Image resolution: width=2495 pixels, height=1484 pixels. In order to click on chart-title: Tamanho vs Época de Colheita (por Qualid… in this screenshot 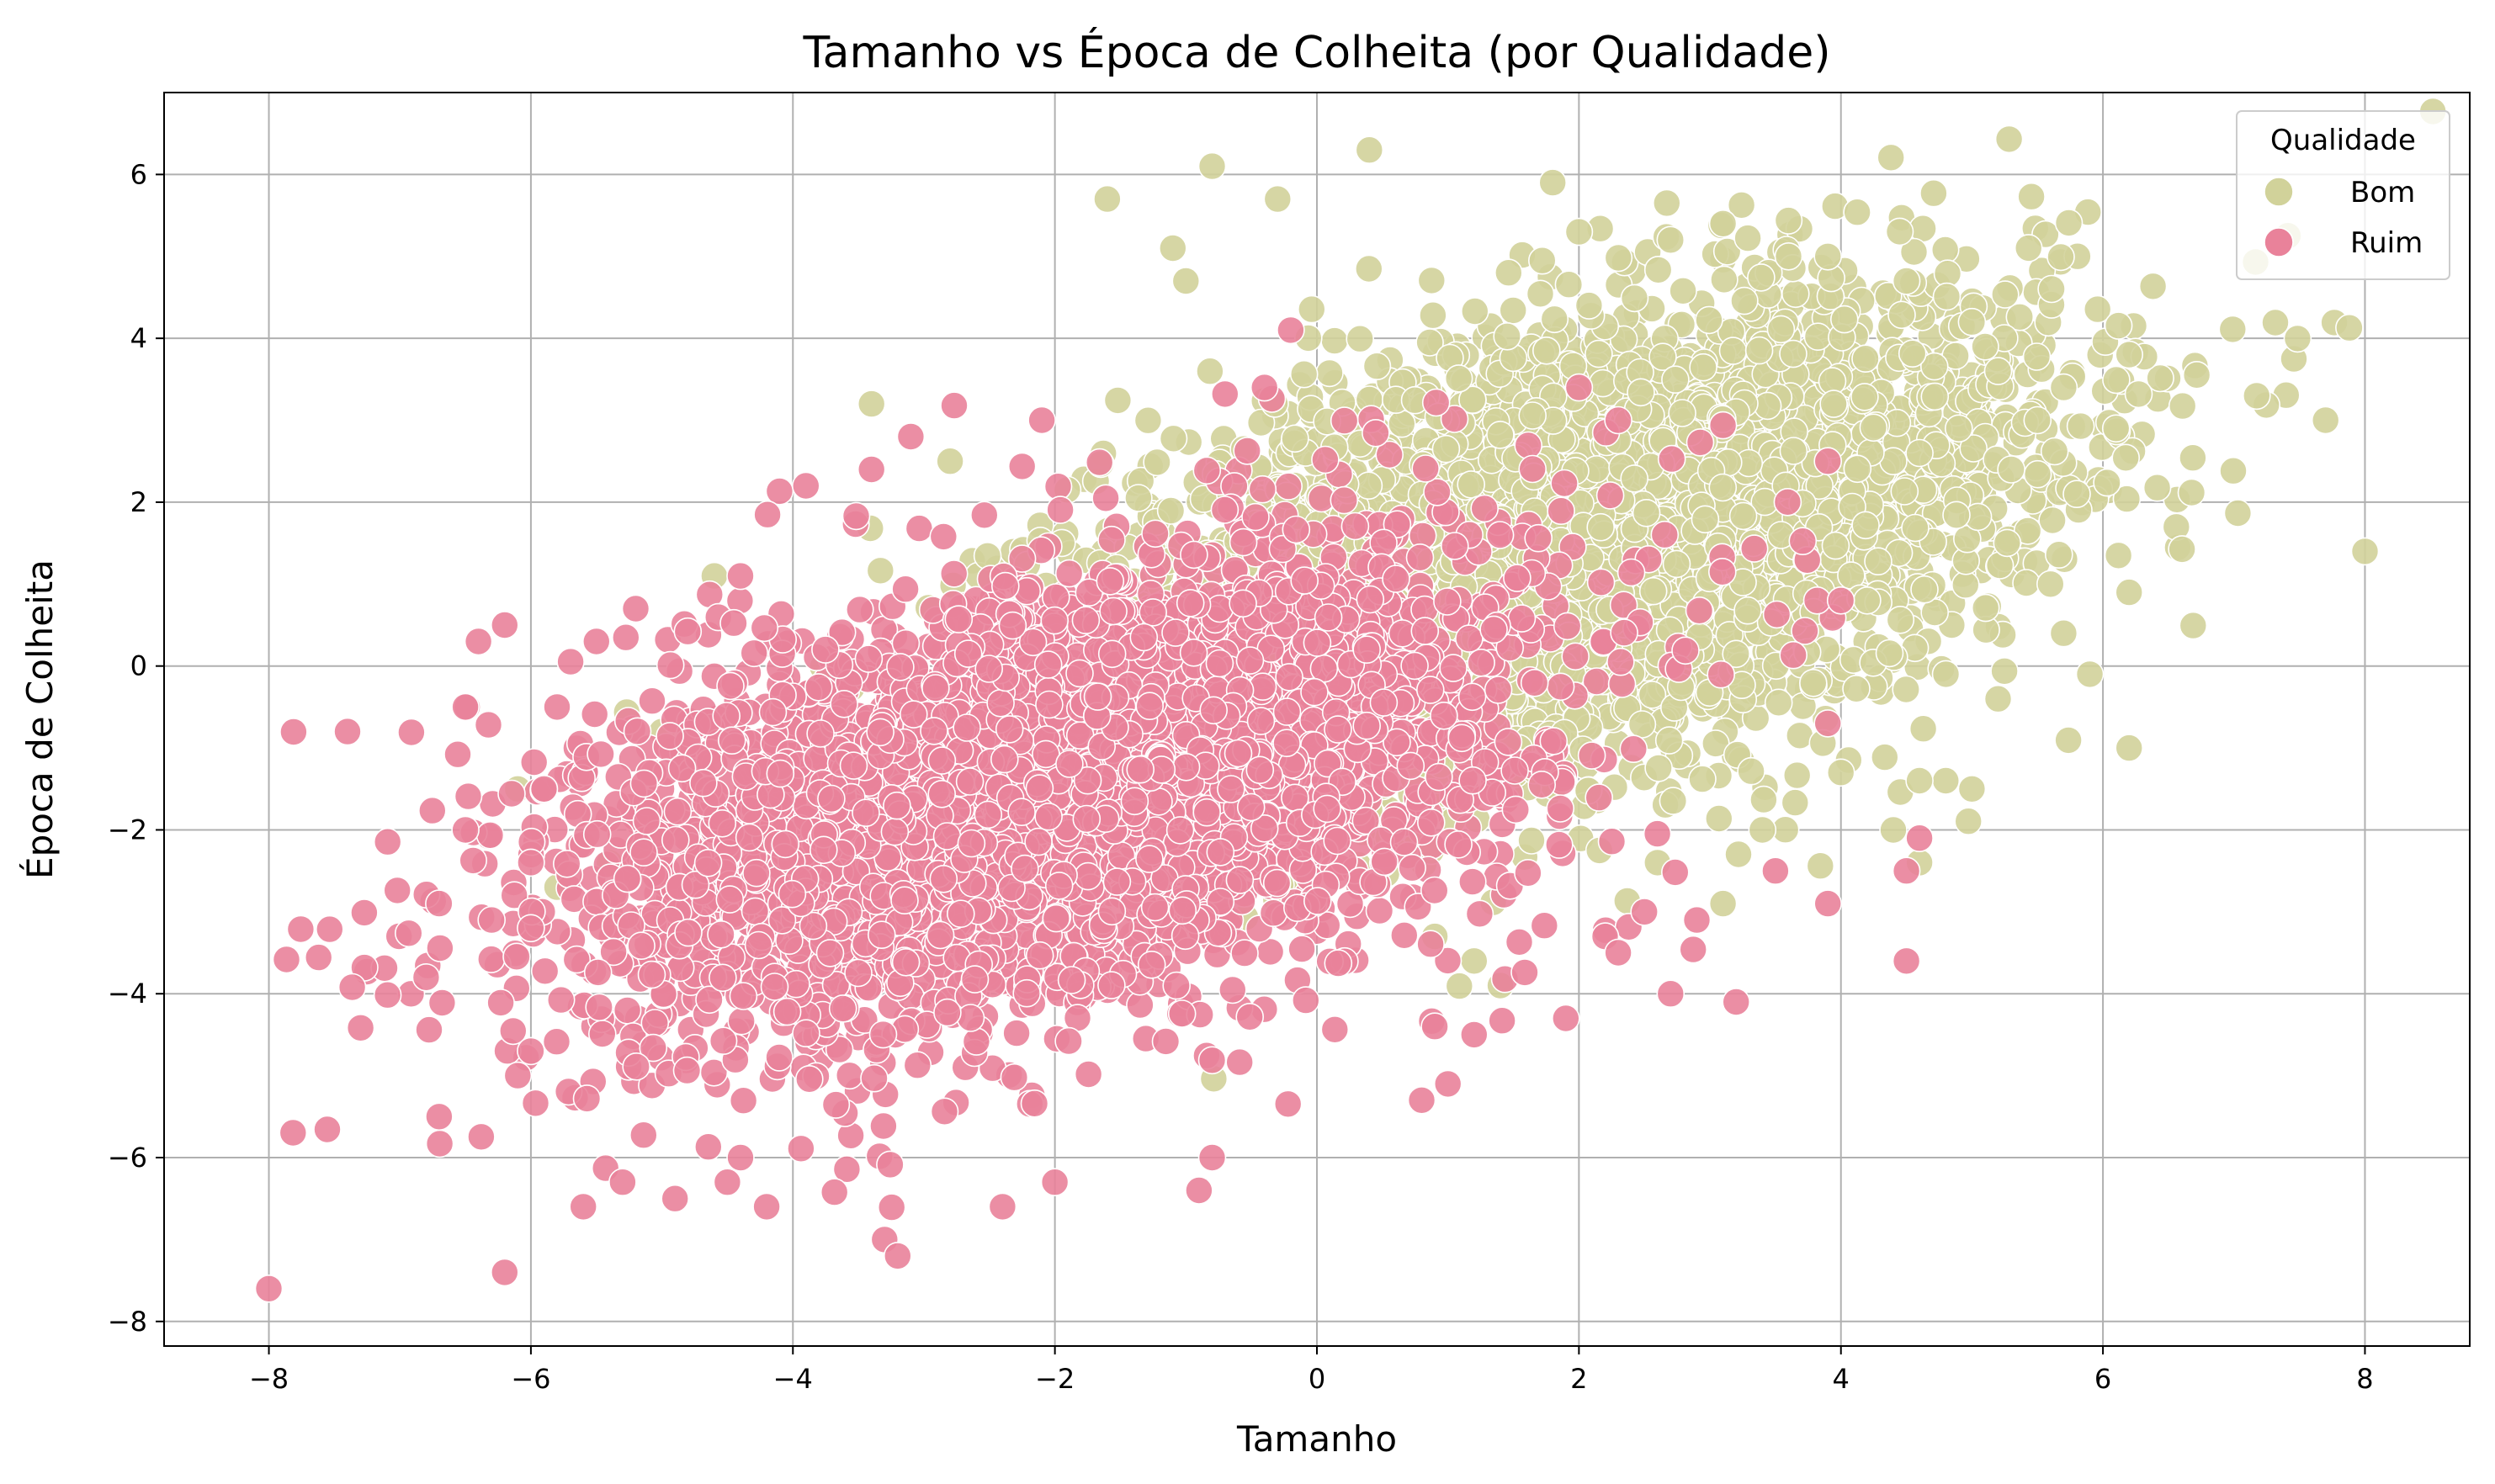, I will do `click(1317, 52)`.